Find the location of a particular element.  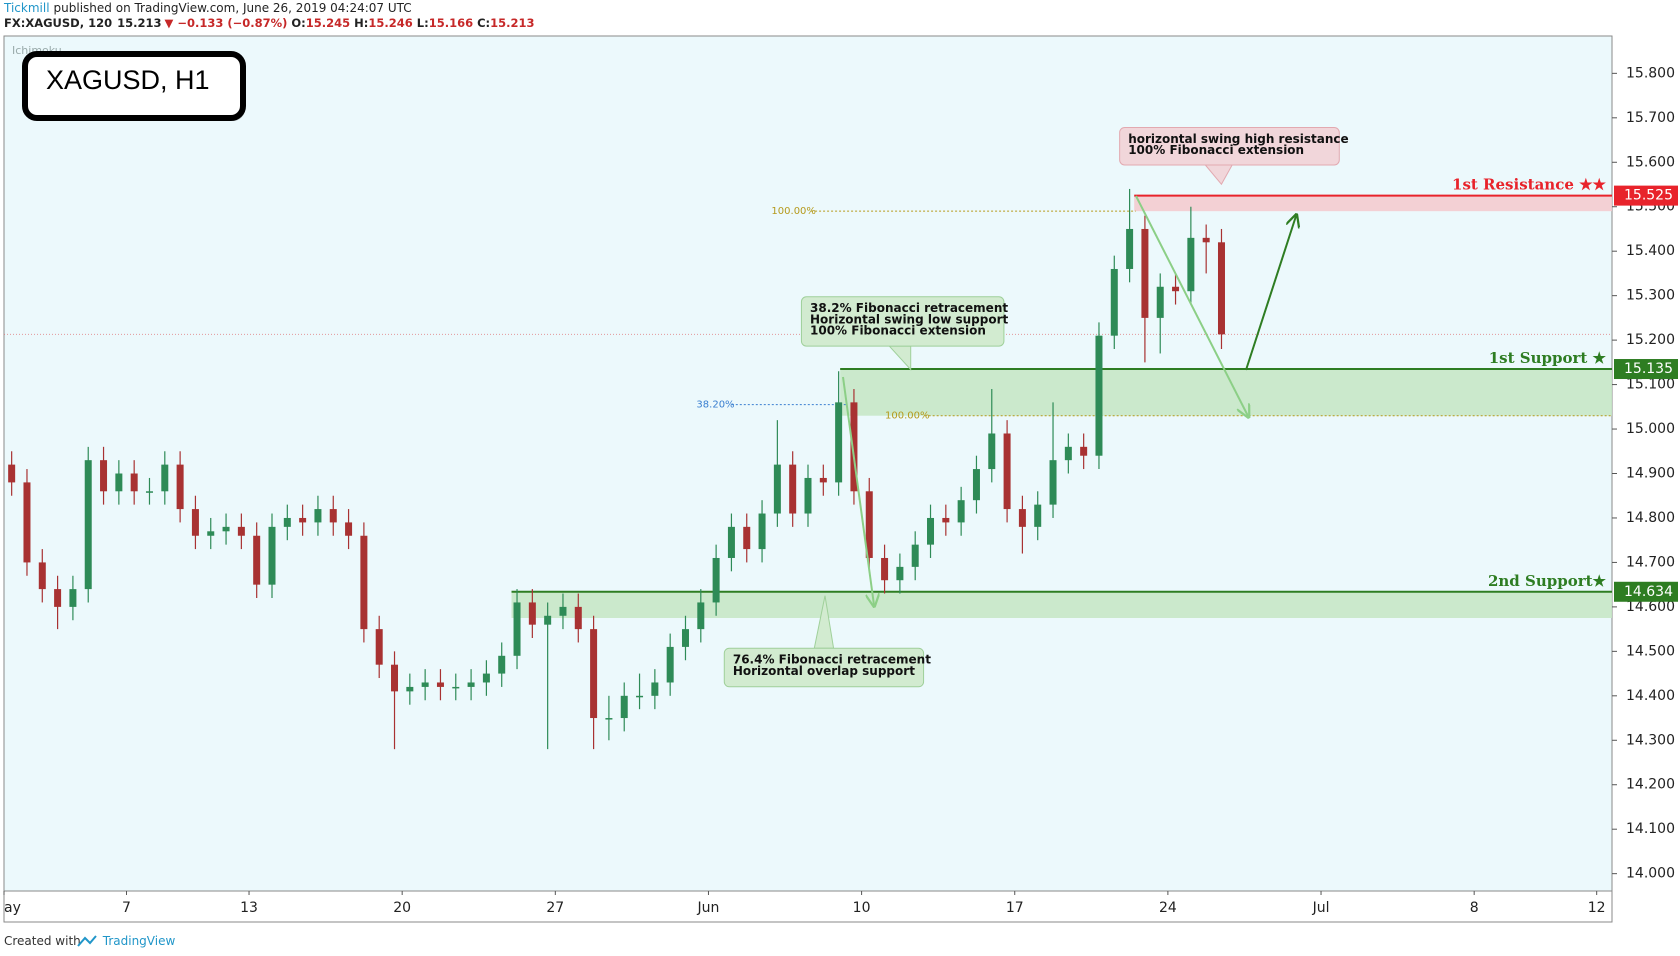

ohlc-label: C: is located at coordinates (483, 23).